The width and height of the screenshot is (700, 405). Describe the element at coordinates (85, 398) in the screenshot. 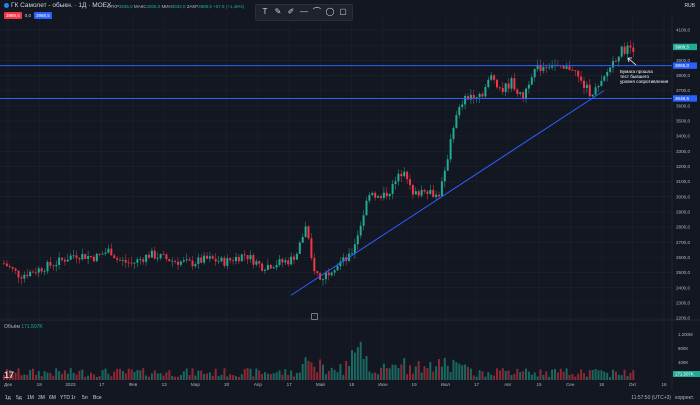

I see `timeframe-7: 5л` at that location.